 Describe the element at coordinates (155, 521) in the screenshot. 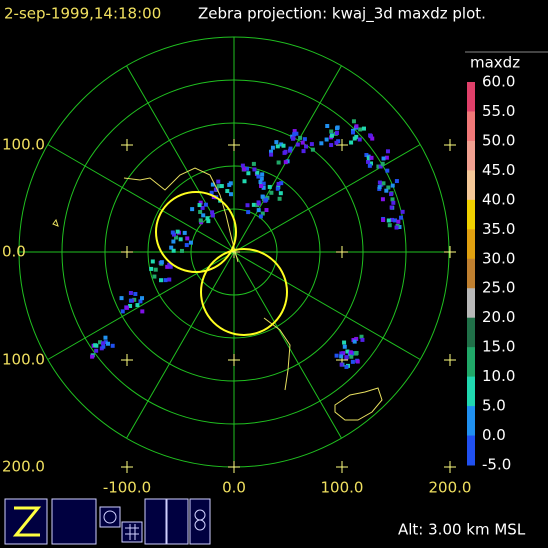

I see `map-icon` at that location.